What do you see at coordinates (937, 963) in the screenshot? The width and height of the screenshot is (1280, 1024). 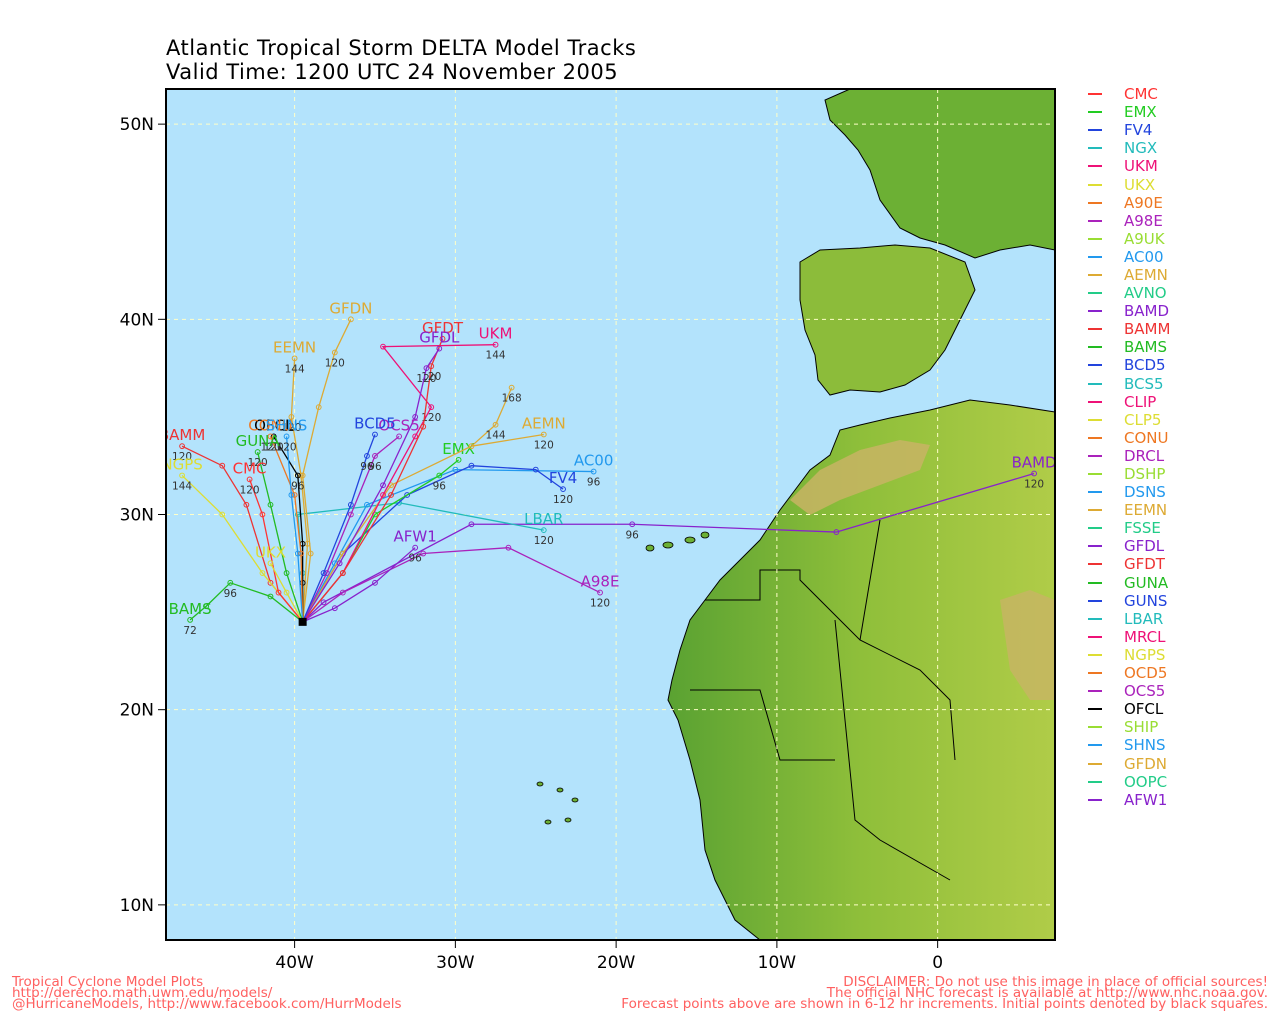 I see `lon-tick-label: 0` at bounding box center [937, 963].